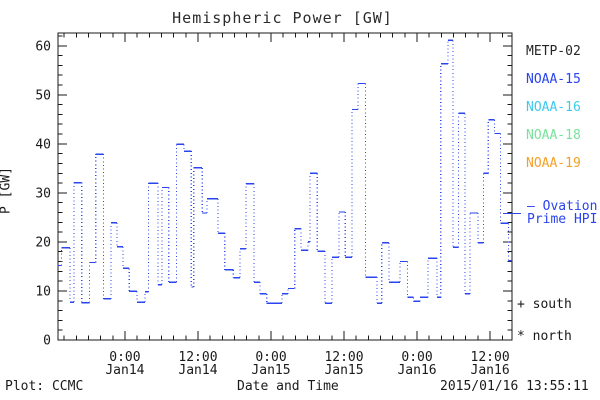  Describe the element at coordinates (553, 79) in the screenshot. I see `legend-item-noaa15: NOAA-15` at that location.